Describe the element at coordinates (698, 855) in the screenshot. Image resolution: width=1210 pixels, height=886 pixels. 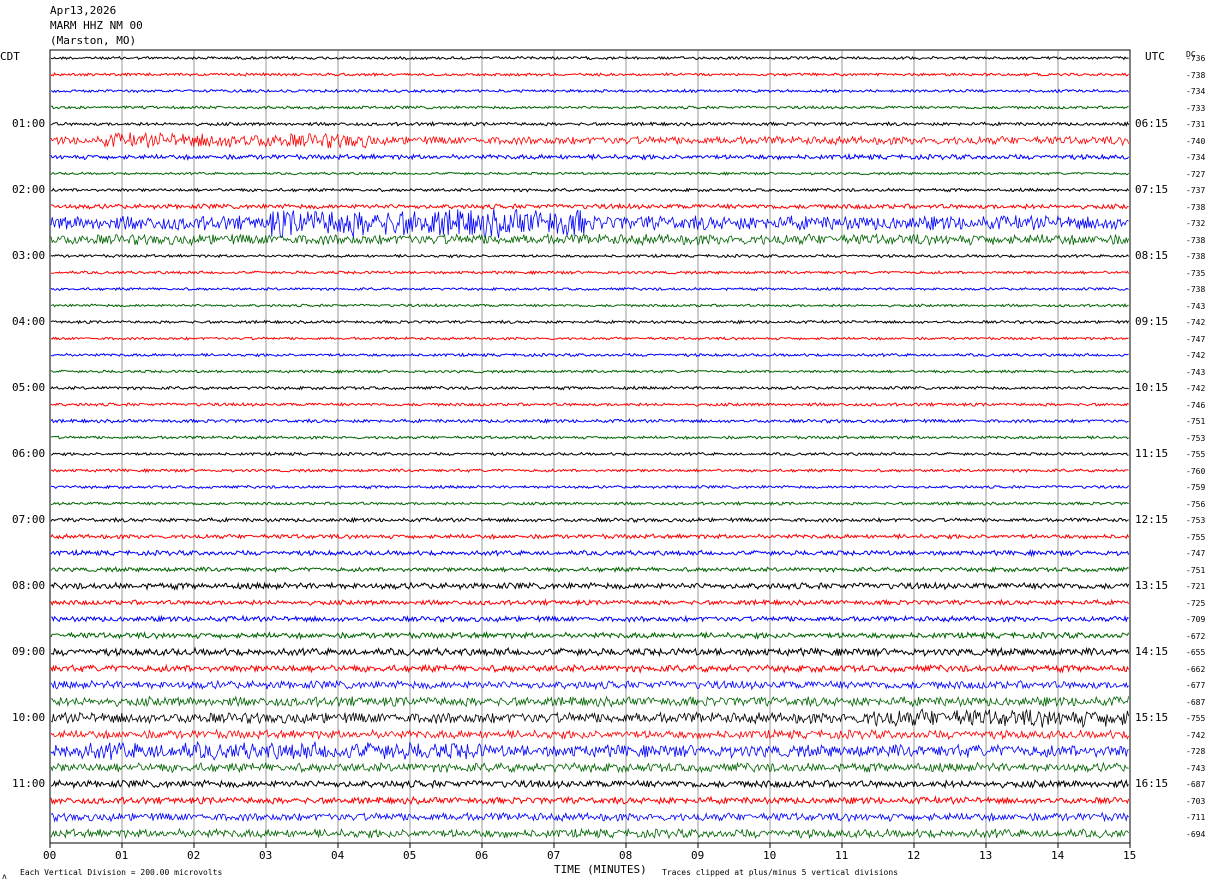
I see `x-tick-label: 09` at that location.